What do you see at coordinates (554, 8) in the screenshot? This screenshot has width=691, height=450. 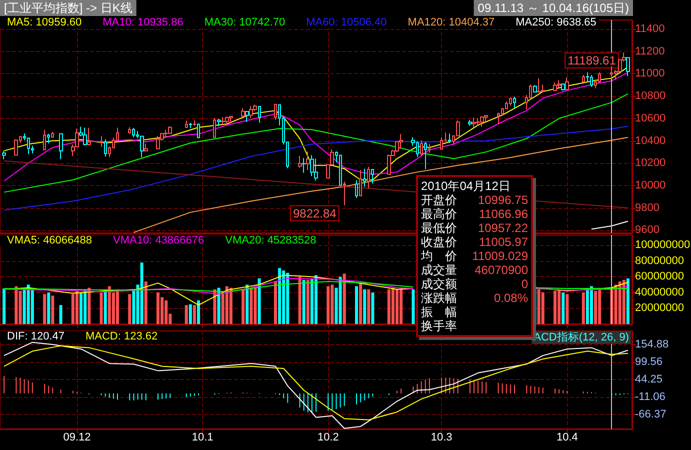 I see `chart-subtitle: 09.11.13 ～ 10.04.16(105日)` at bounding box center [554, 8].